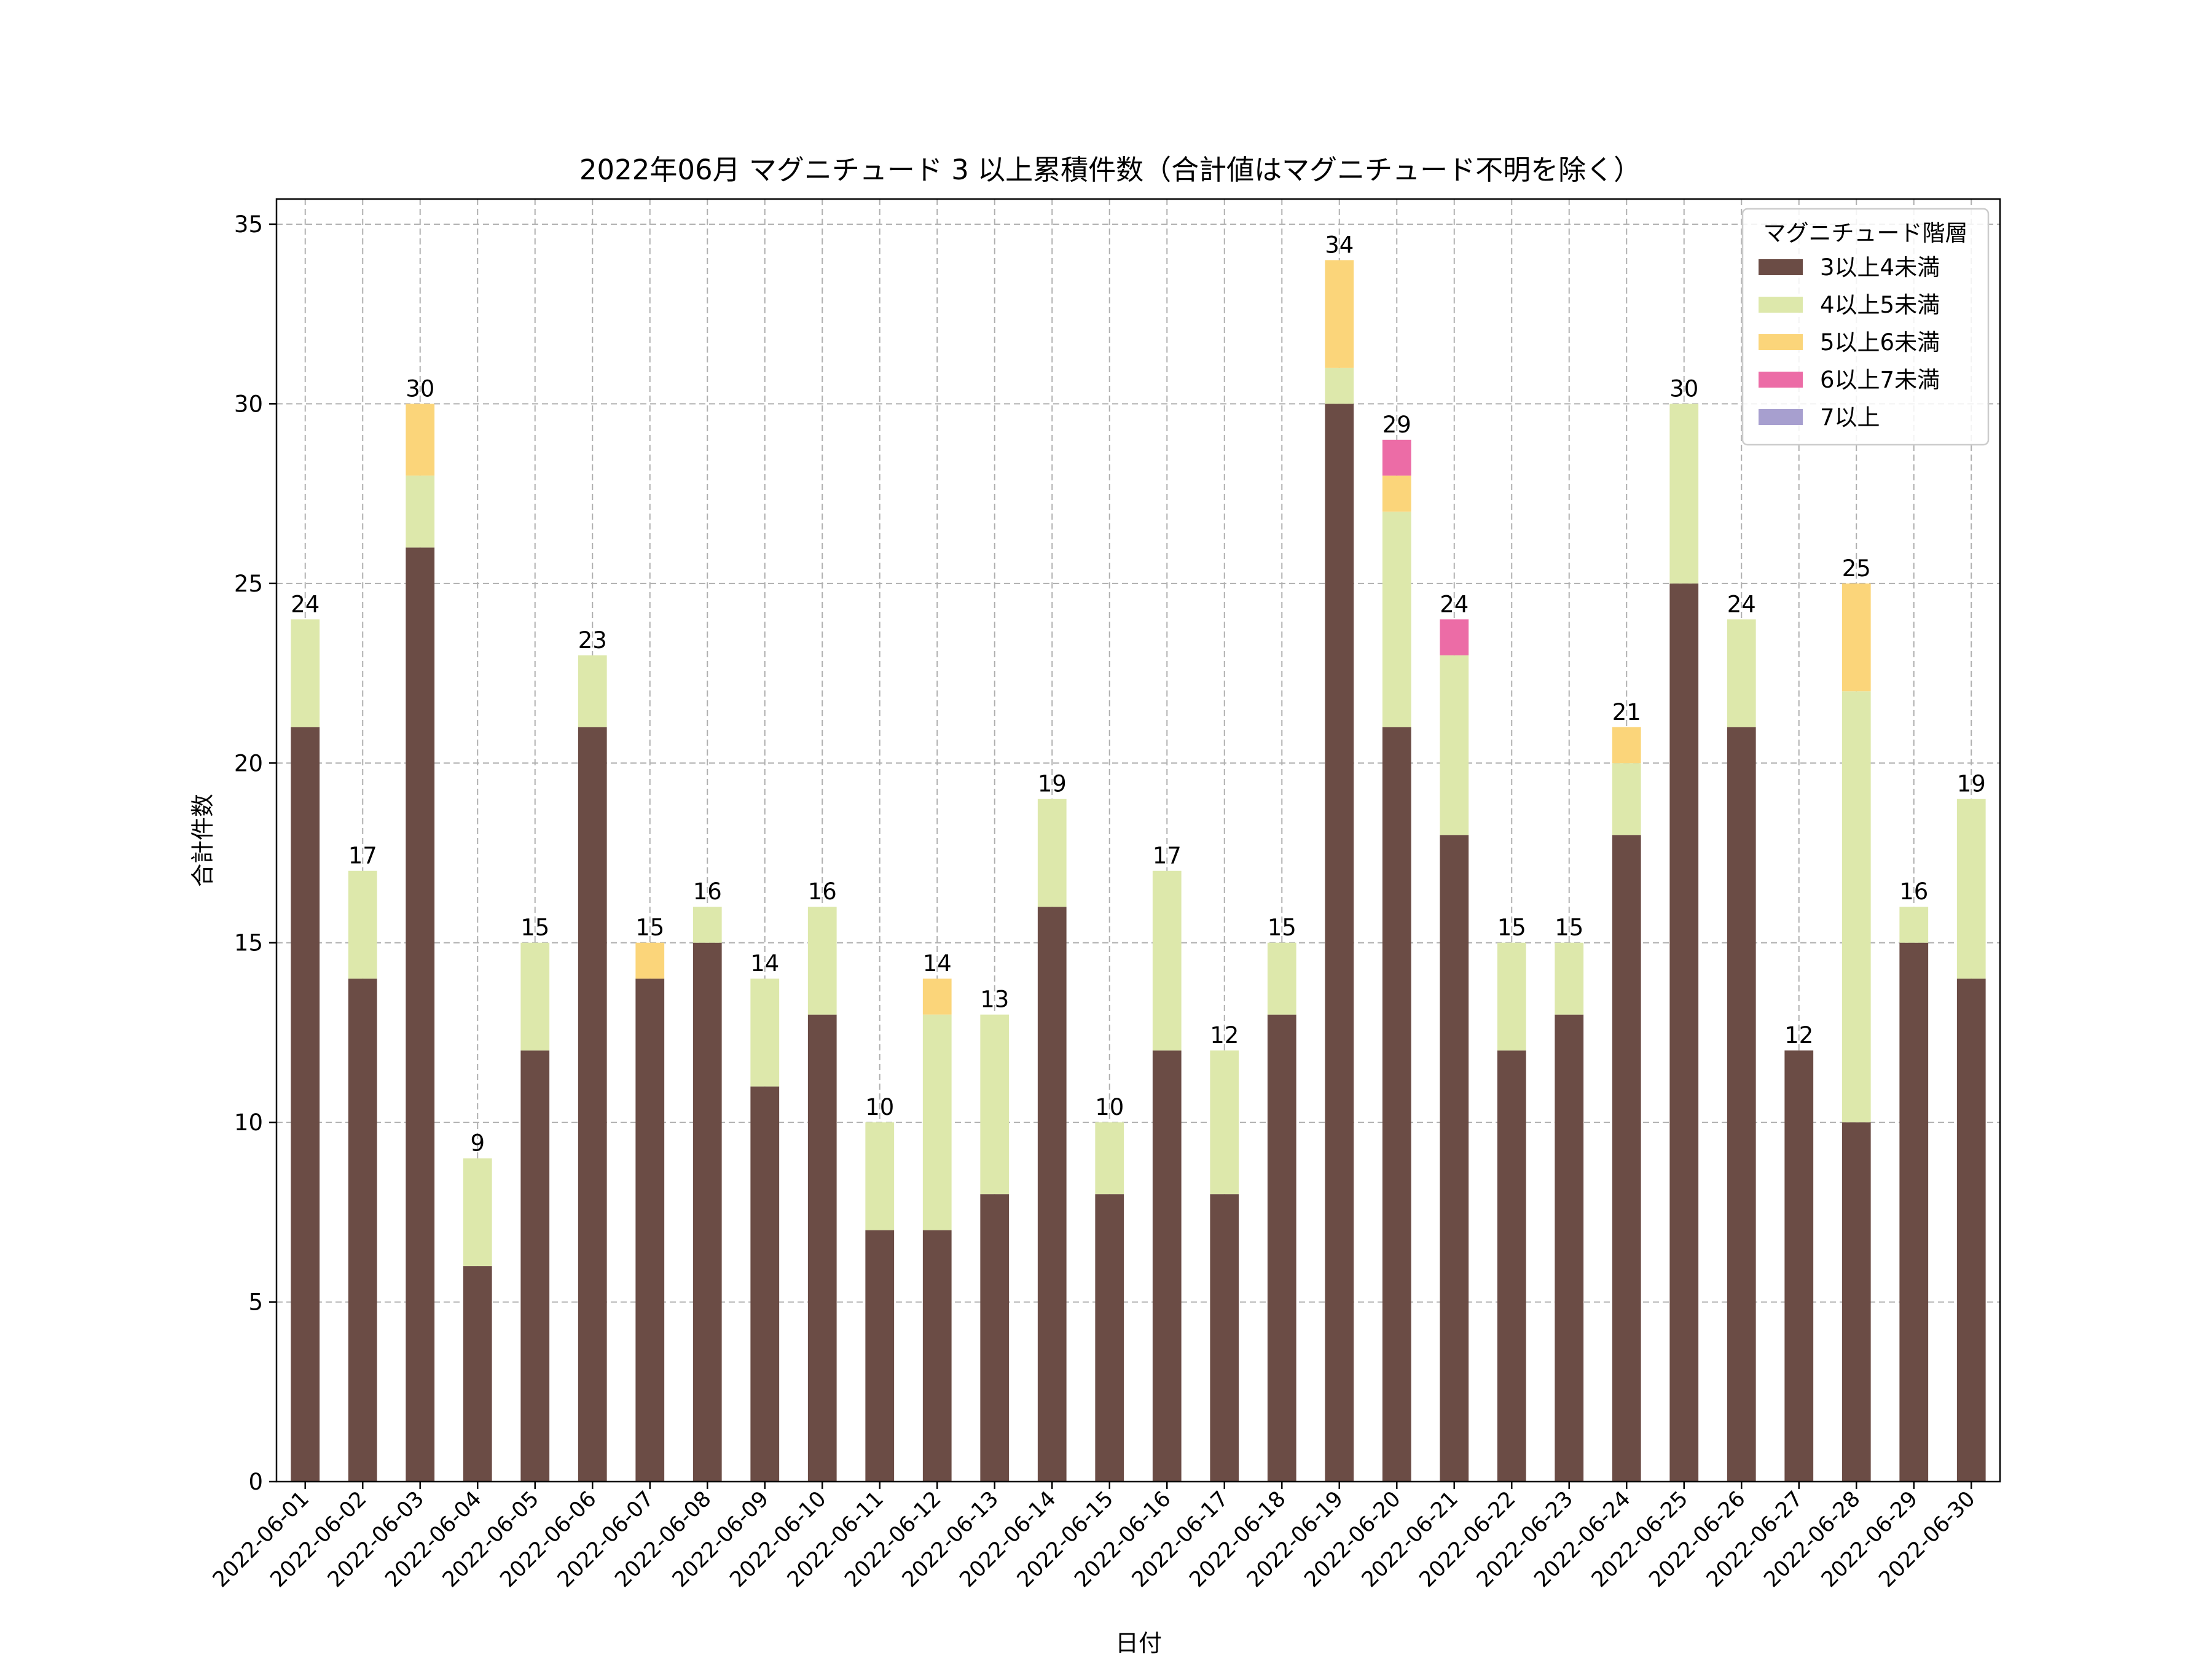 Image resolution: width=2212 pixels, height=1661 pixels. I want to click on bar-total-label: 34, so click(1339, 245).